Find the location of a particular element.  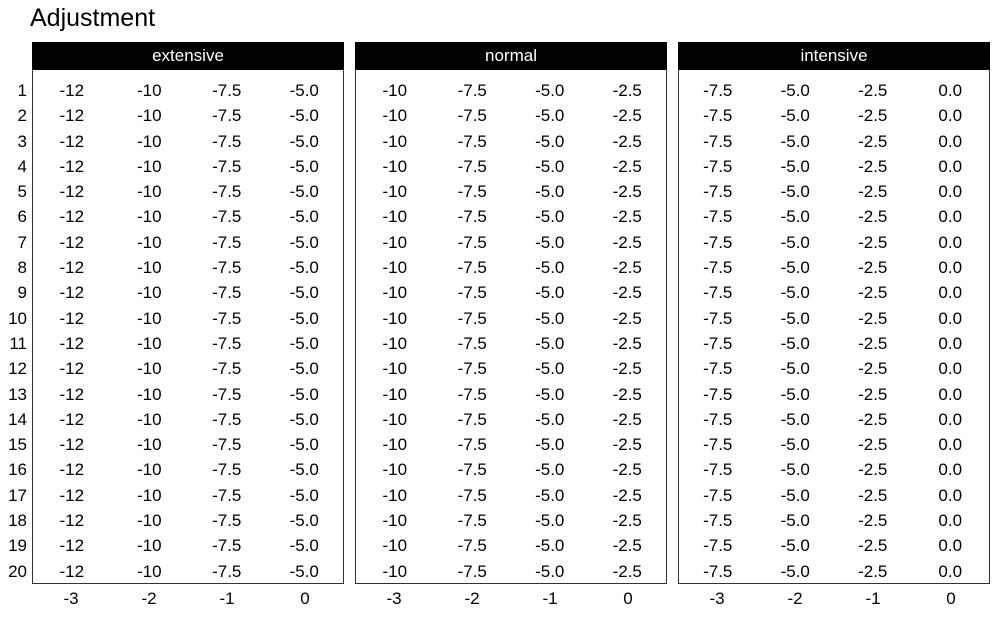

figure-title: Adjustment is located at coordinates (93, 18).